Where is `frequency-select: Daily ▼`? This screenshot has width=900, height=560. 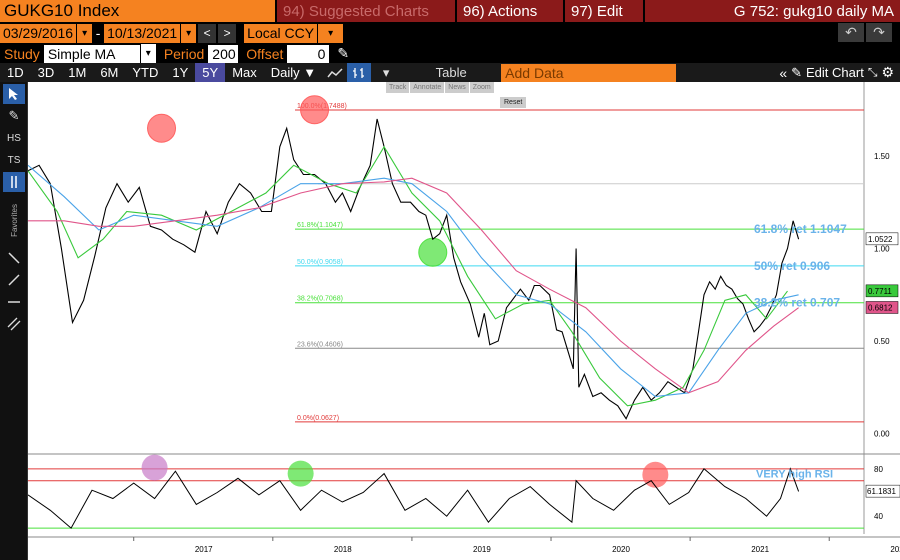
frequency-select: Daily ▼ is located at coordinates (293, 72).